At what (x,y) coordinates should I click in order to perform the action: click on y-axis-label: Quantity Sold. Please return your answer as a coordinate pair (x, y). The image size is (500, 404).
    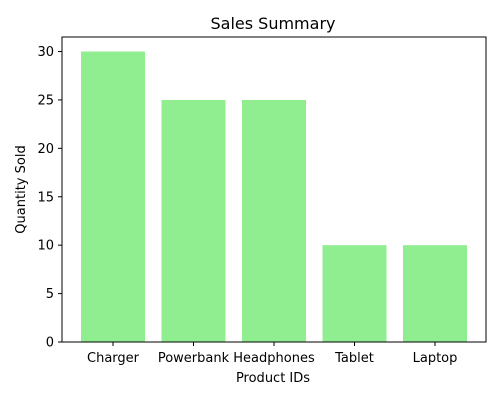
    Looking at the image, I should click on (21, 189).